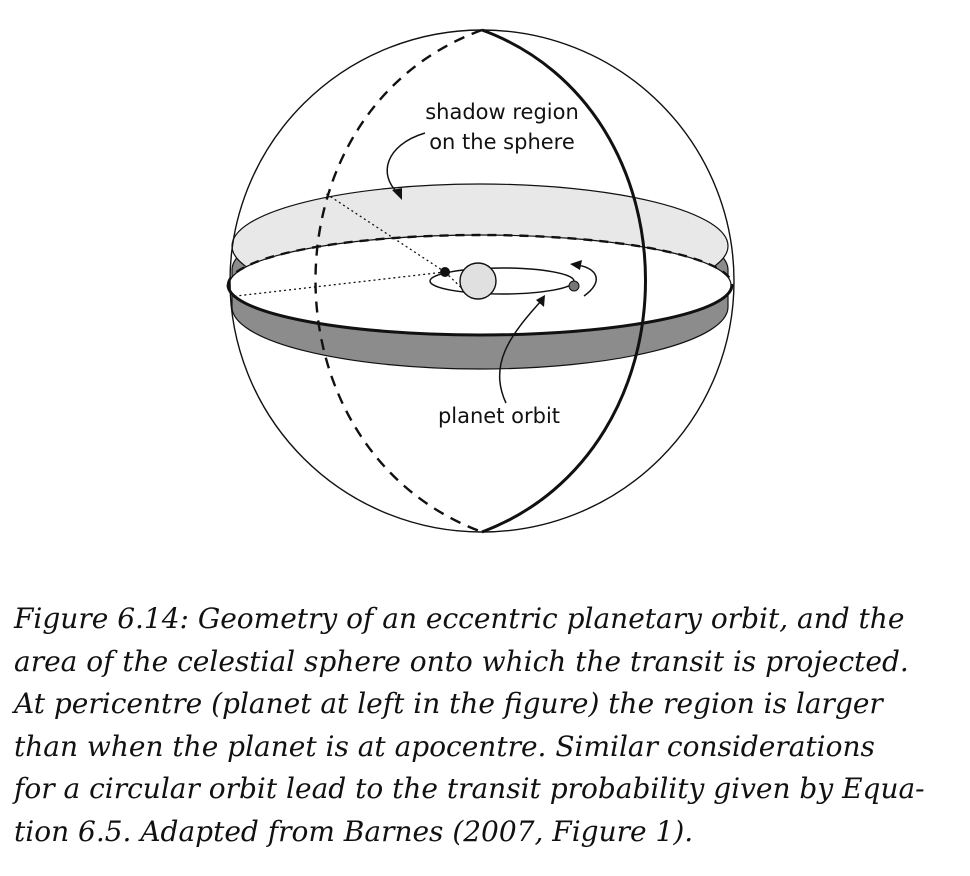 The image size is (970, 876). What do you see at coordinates (480, 259) in the screenshot?
I see `equator-back-dashed` at bounding box center [480, 259].